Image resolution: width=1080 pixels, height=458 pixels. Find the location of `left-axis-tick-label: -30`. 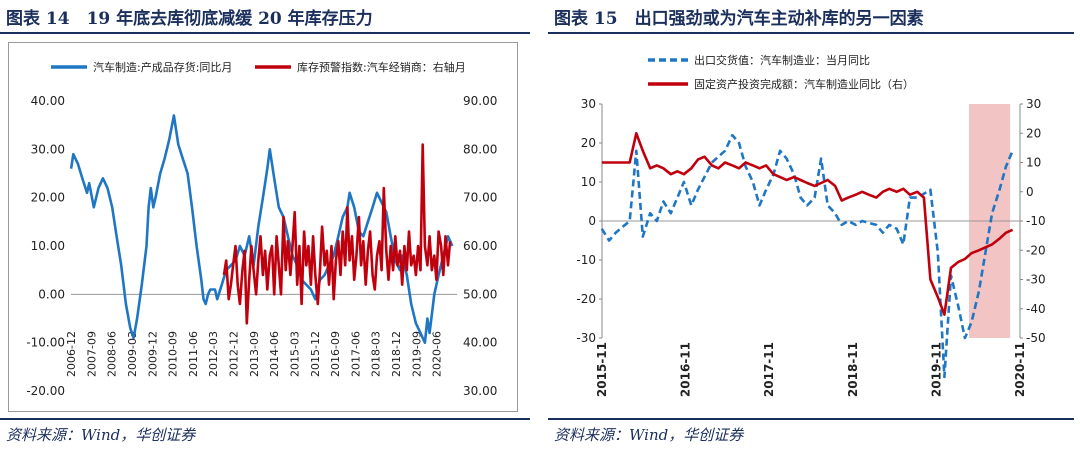

left-axis-tick-label: -30 is located at coordinates (586, 338).